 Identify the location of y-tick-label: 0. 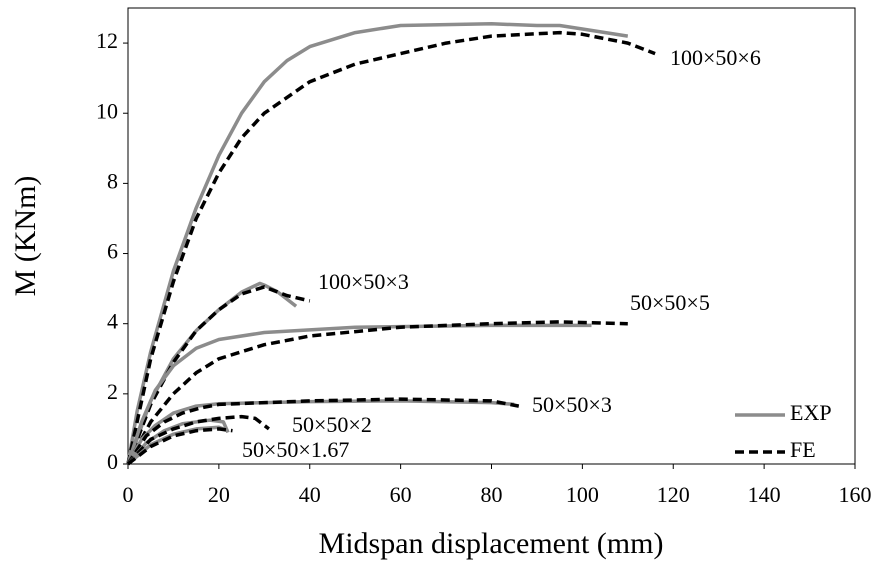
(112, 461).